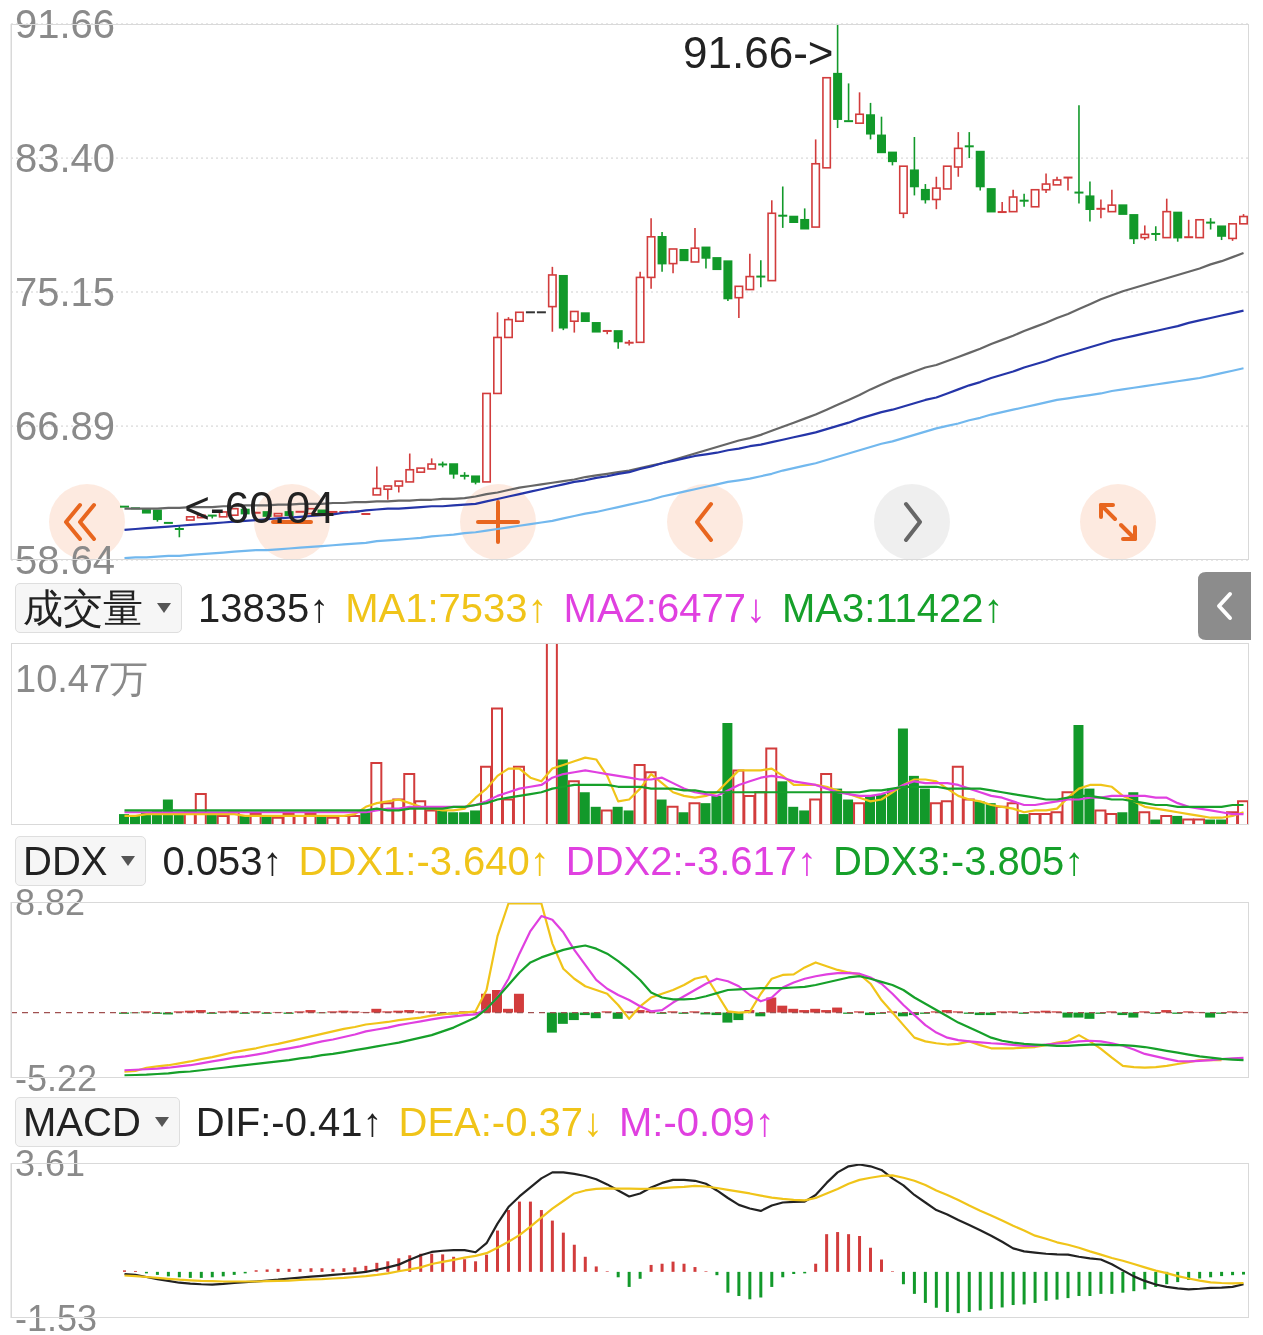 The width and height of the screenshot is (1263, 1335). What do you see at coordinates (82, 1122) in the screenshot?
I see `chart-title: MACD` at bounding box center [82, 1122].